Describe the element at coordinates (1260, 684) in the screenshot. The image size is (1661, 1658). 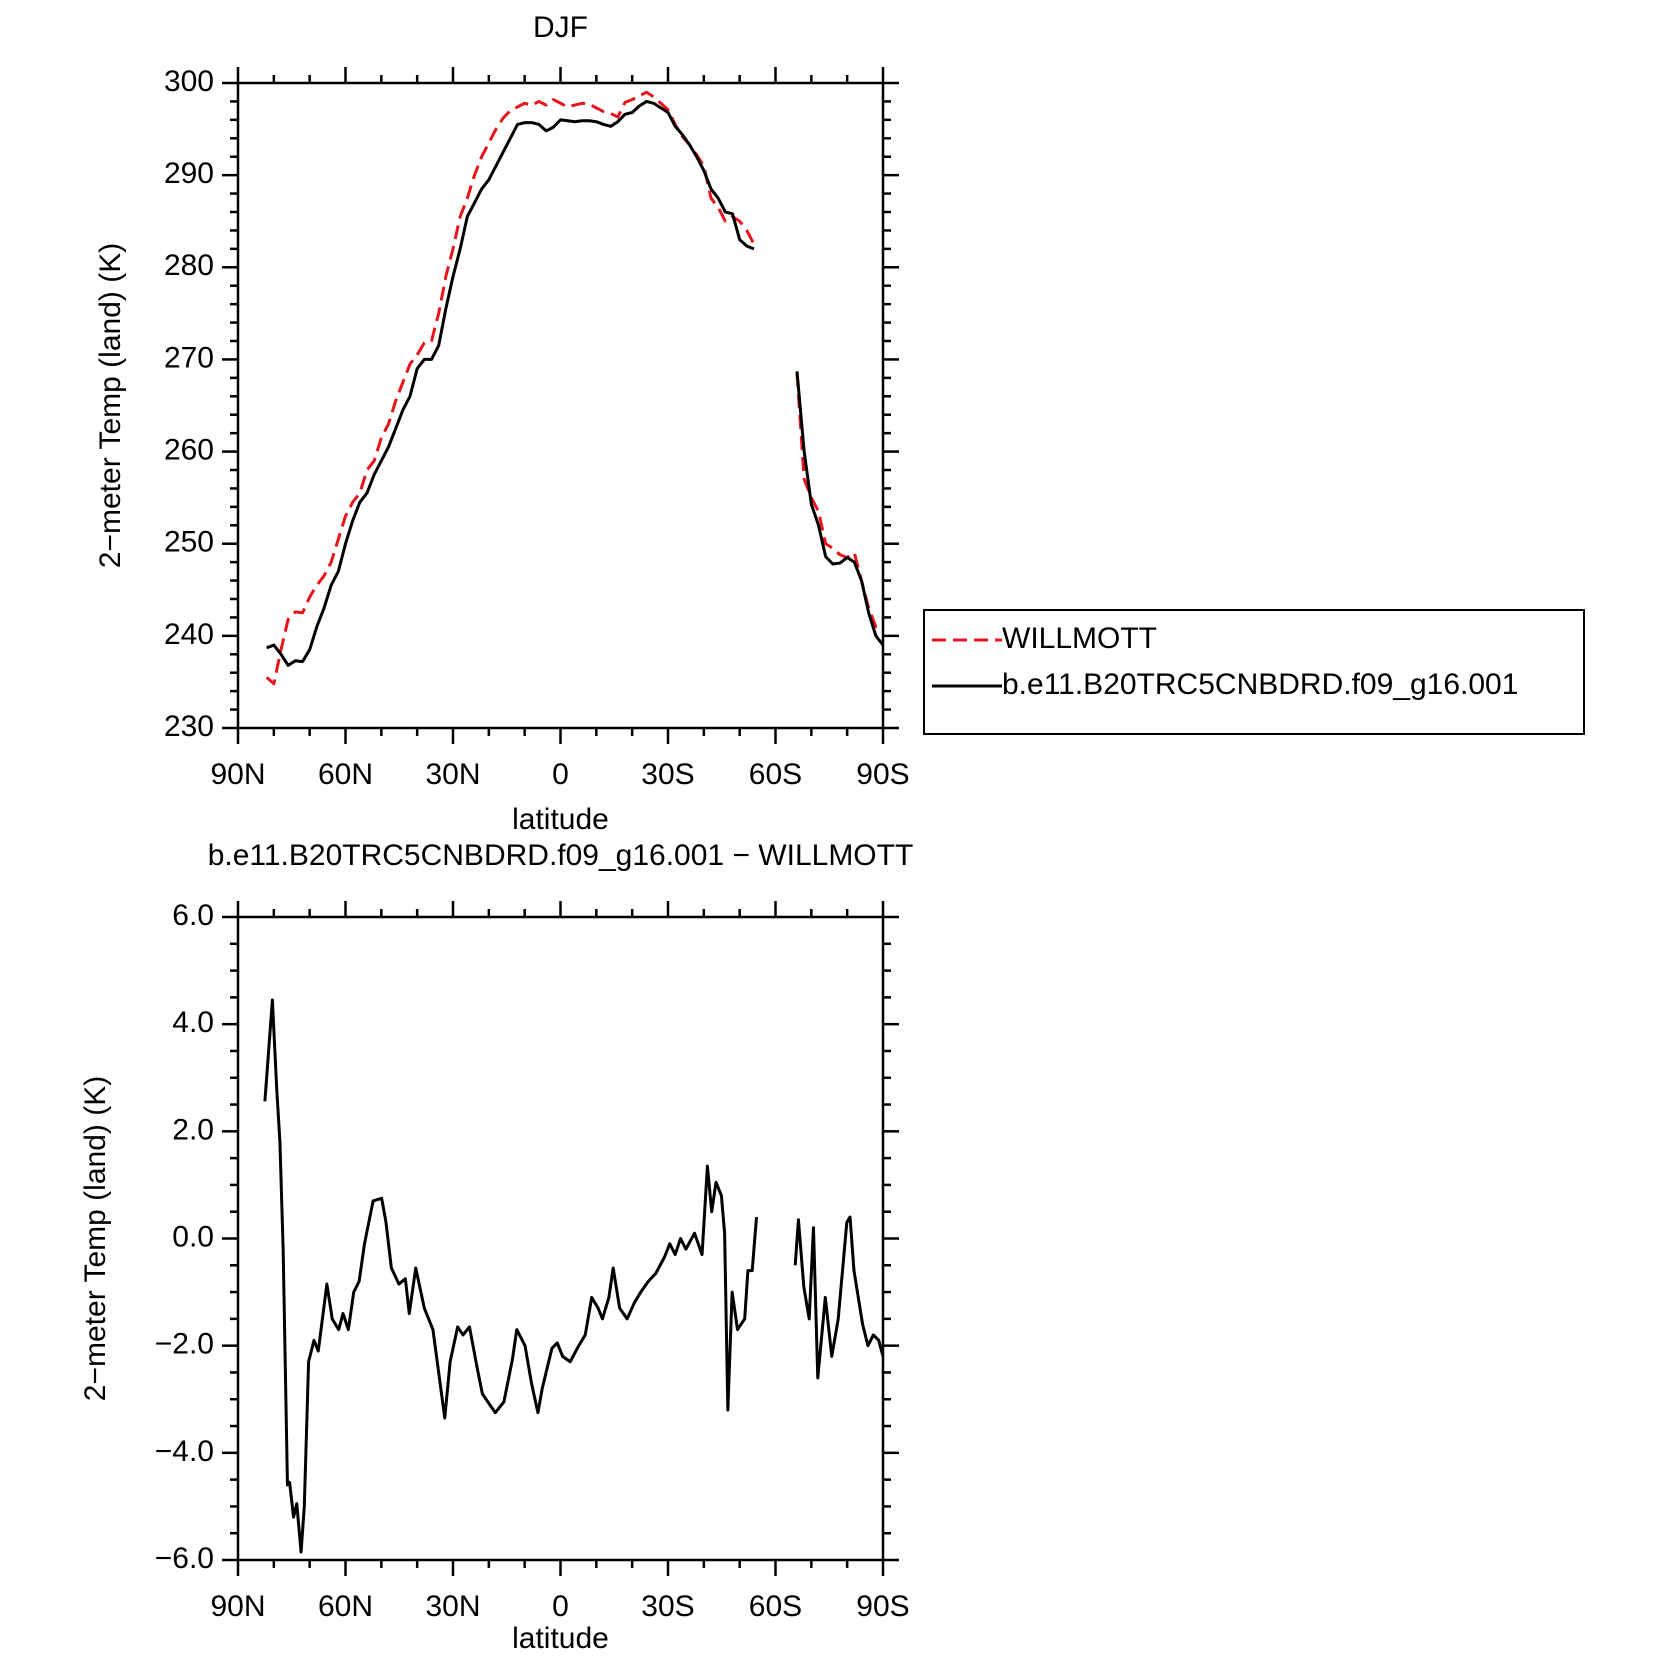
I see `legend-label: b.e11.B20TRC5CNBDRD.f09_g16.001` at that location.